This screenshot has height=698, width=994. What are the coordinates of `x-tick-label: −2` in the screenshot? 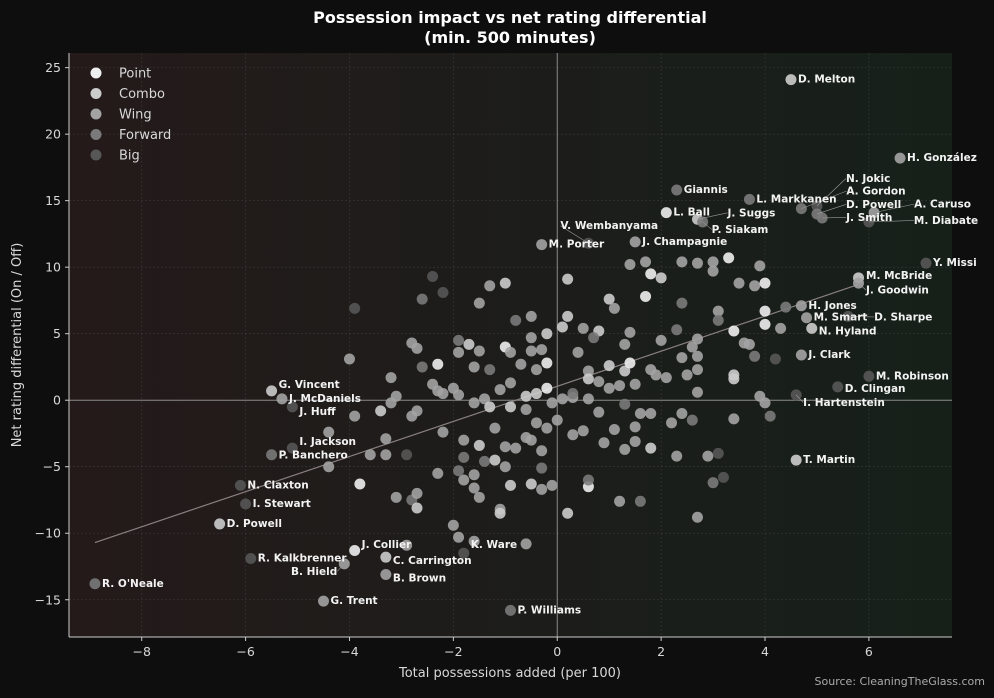 It's located at (453, 651).